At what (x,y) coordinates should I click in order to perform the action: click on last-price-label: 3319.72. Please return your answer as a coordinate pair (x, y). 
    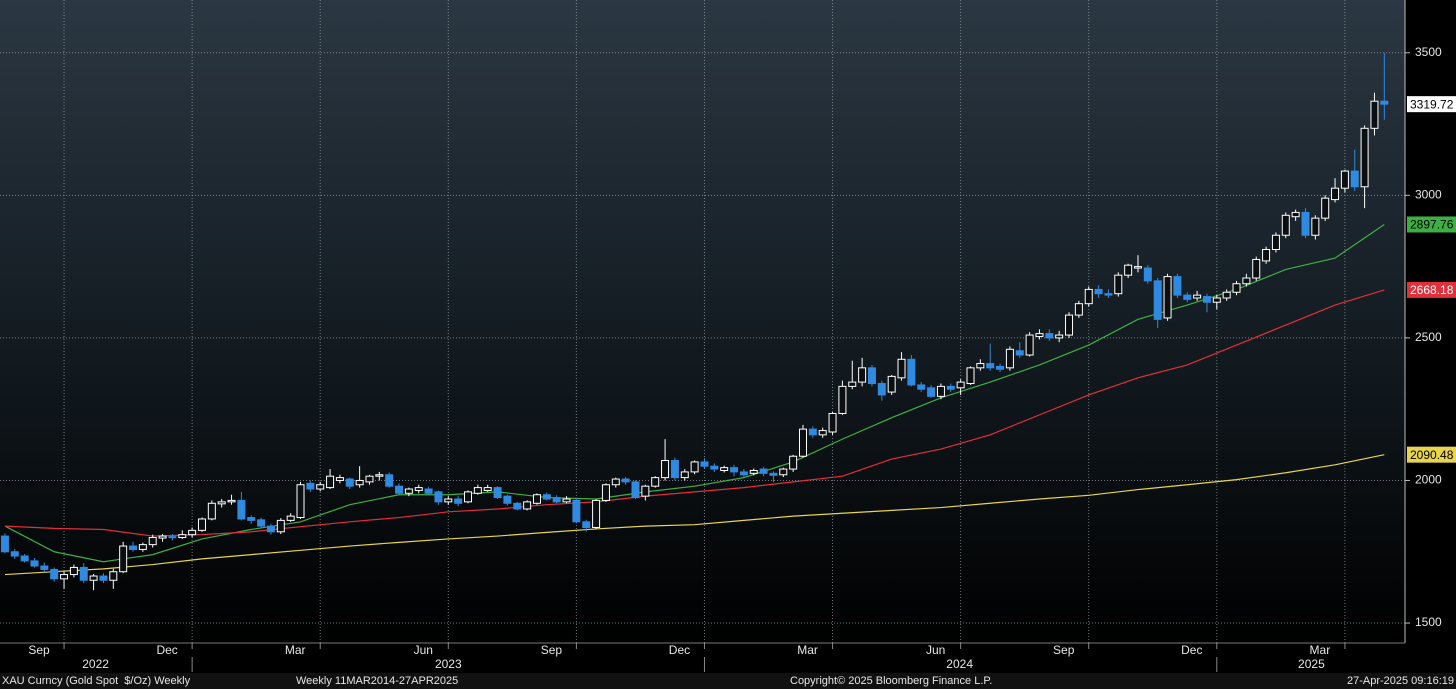
    Looking at the image, I should click on (1432, 104).